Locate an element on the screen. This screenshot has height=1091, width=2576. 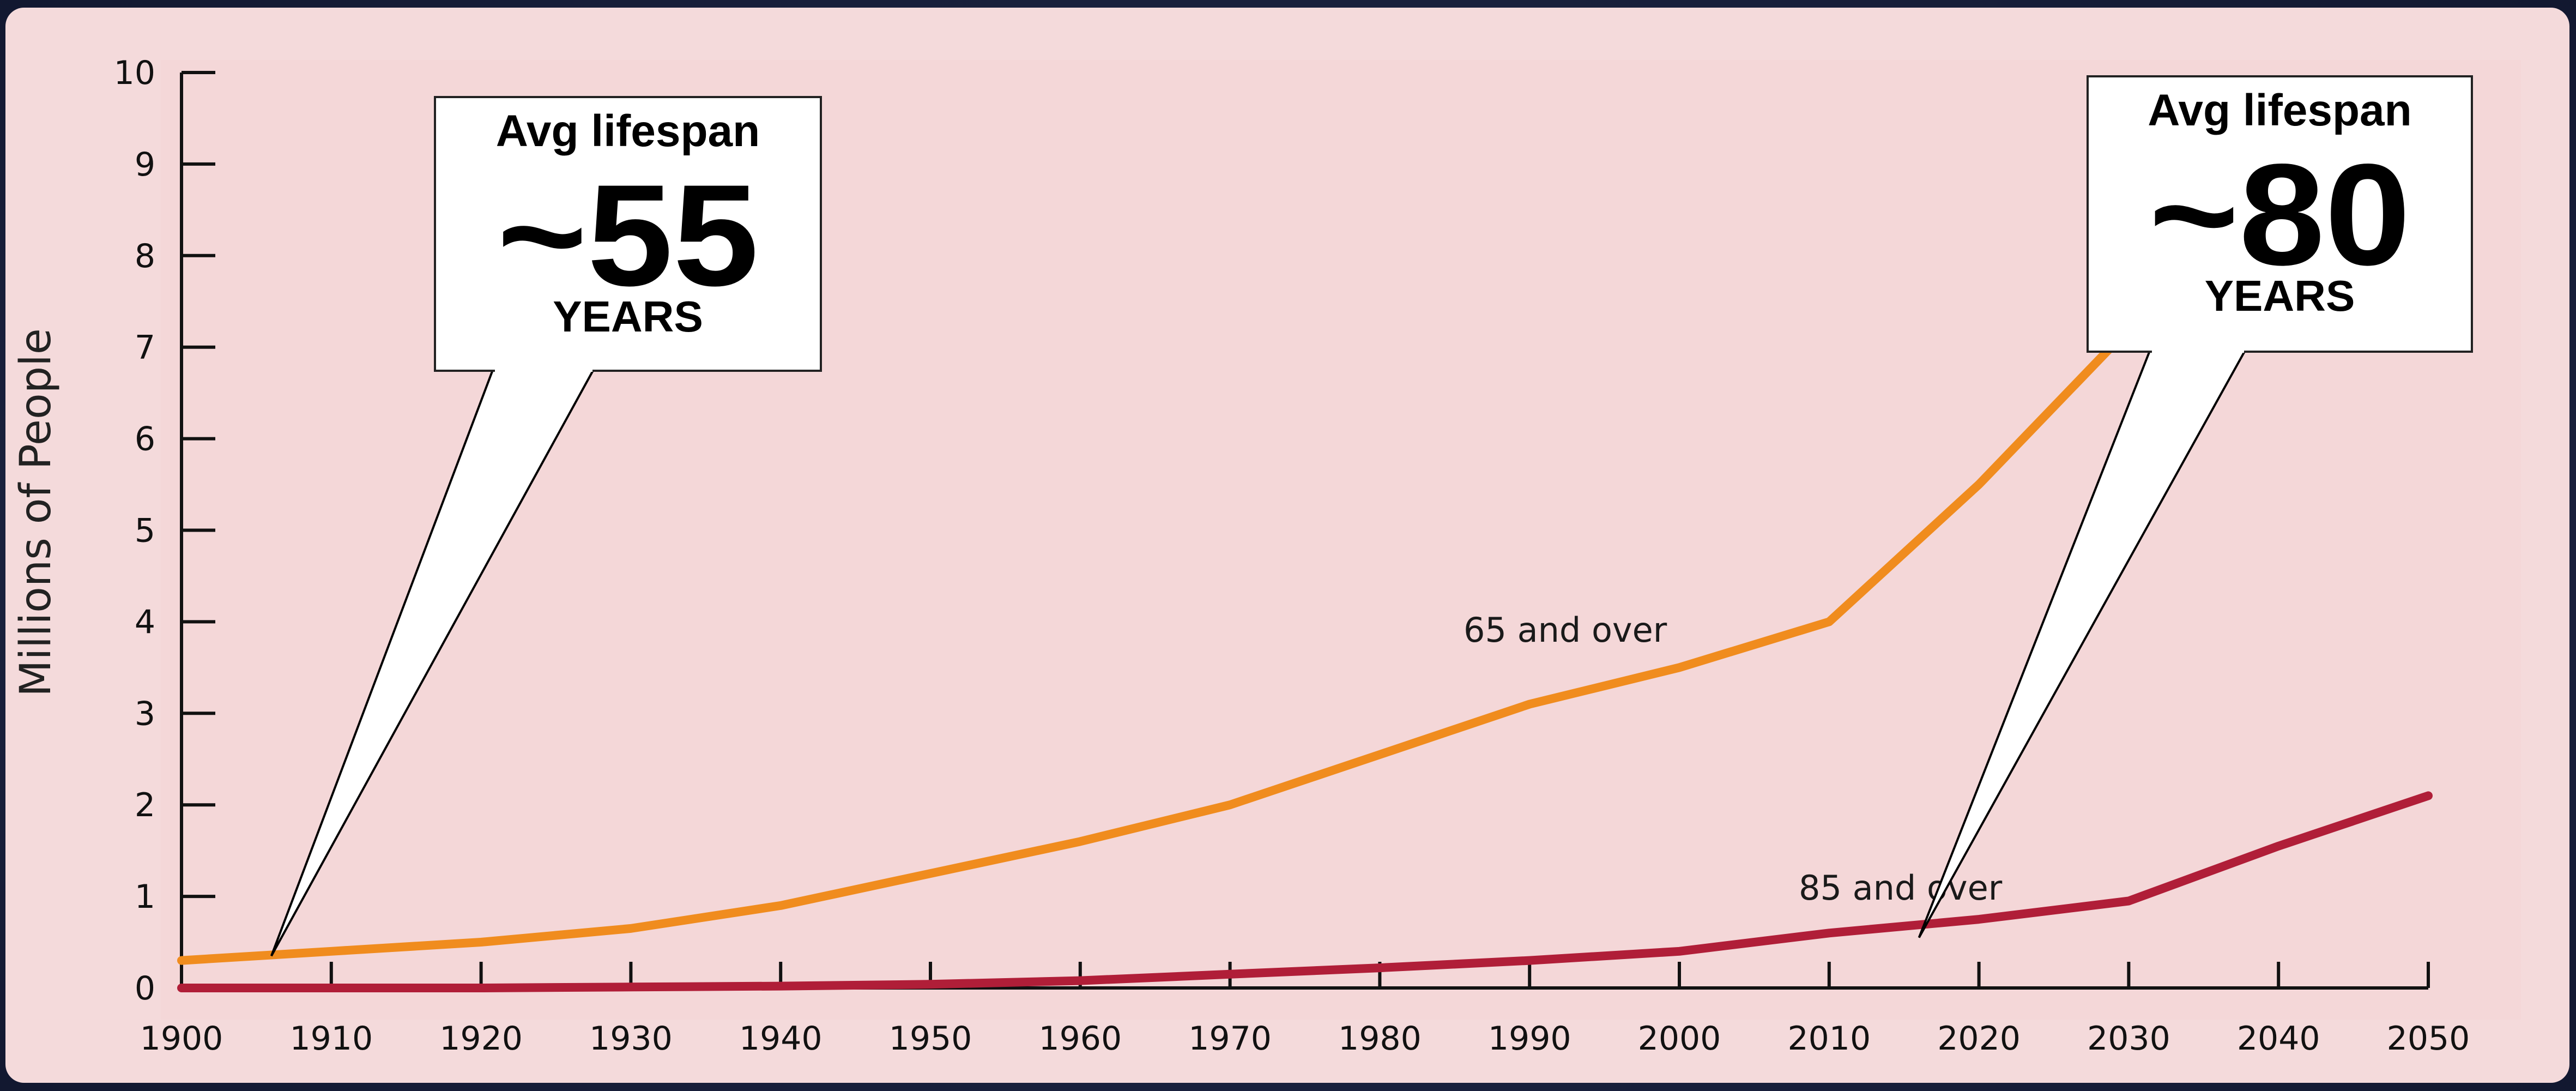
y-tick-label: 2 is located at coordinates (145, 805).